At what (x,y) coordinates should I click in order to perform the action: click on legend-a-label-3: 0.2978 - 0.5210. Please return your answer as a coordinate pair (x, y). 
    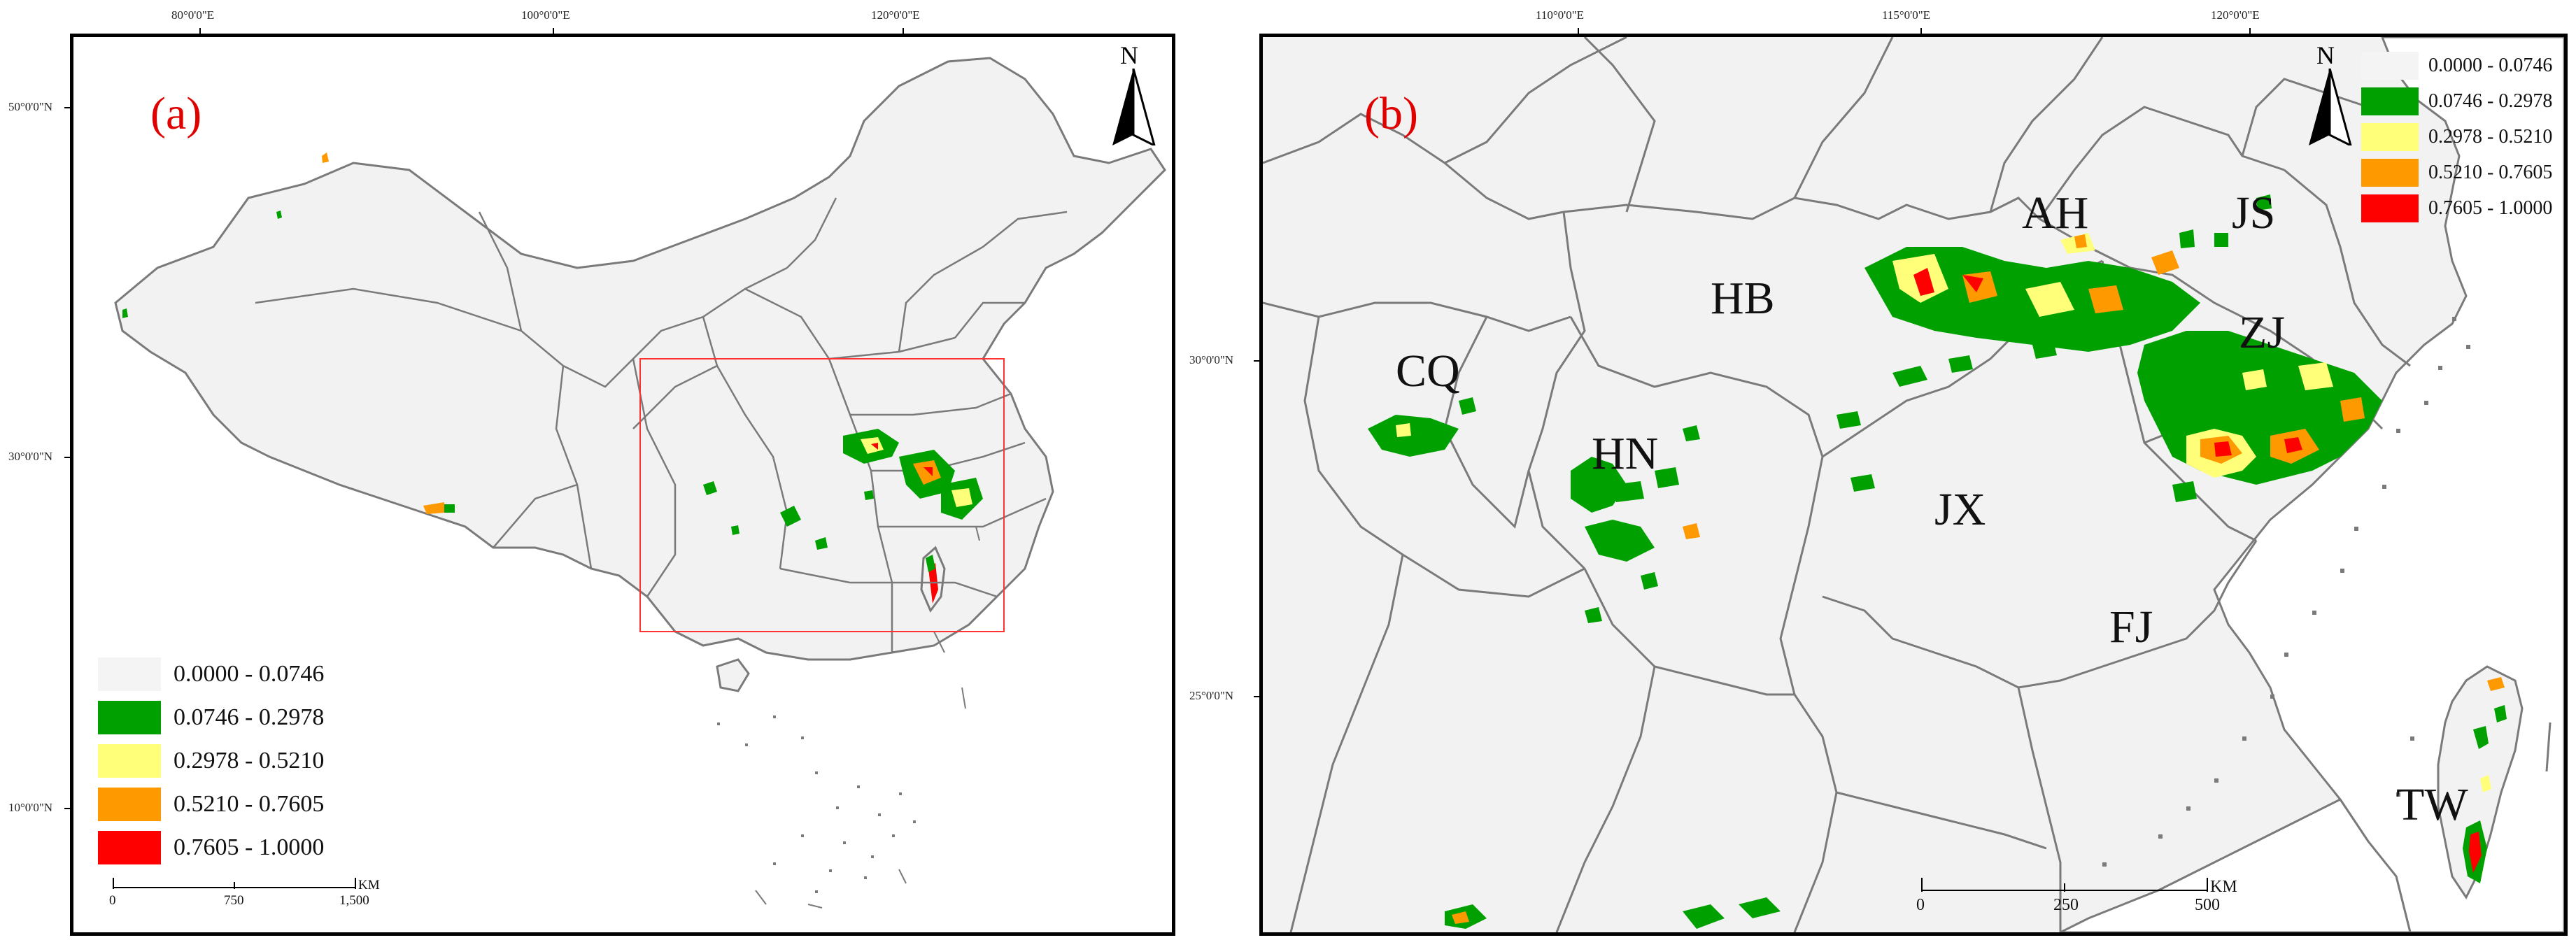
    Looking at the image, I should click on (250, 761).